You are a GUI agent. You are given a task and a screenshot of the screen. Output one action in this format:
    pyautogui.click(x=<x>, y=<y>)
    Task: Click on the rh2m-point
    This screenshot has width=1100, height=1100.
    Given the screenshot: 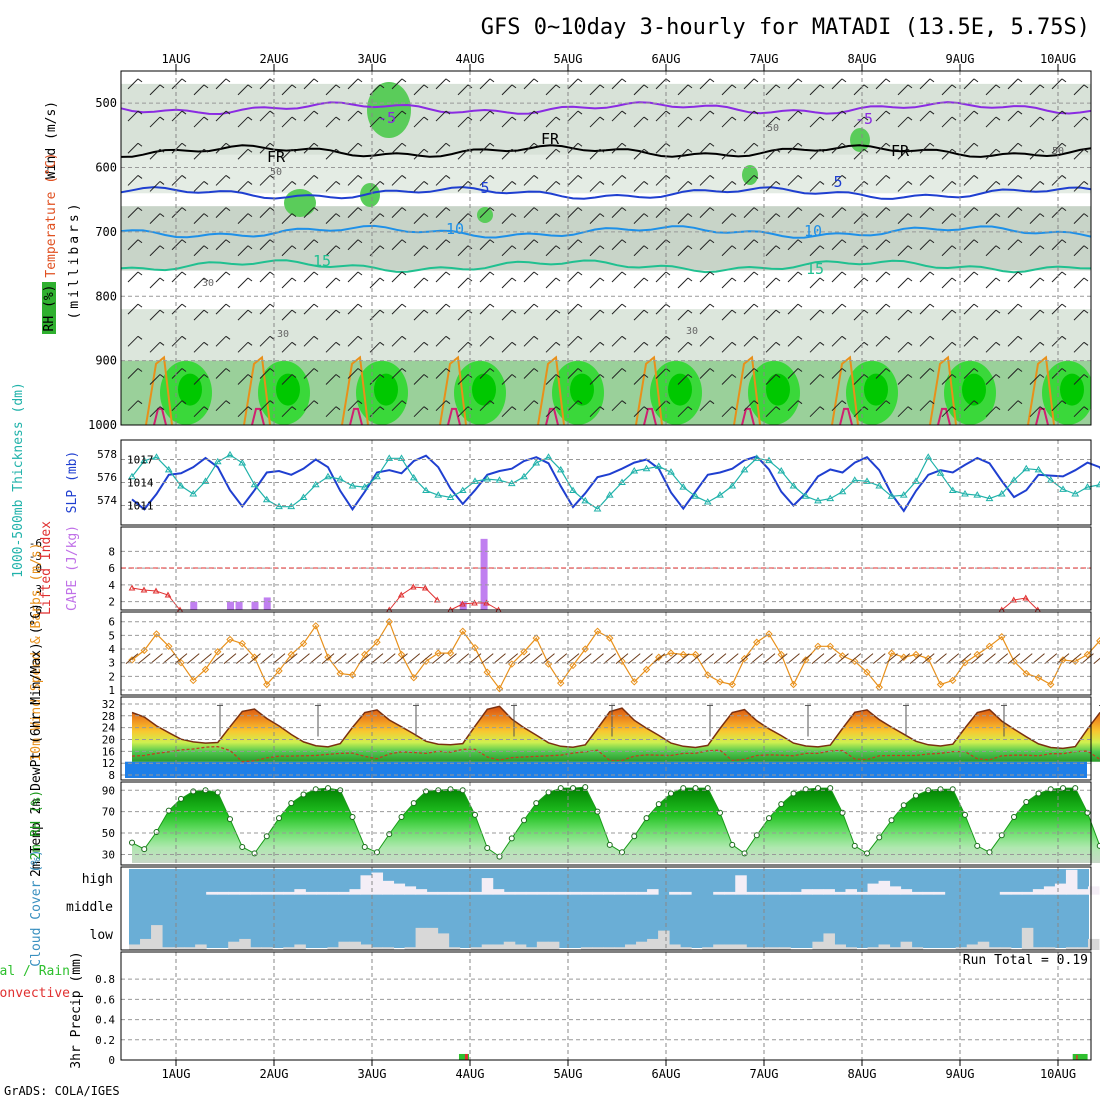 What is the action you would take?
    pyautogui.click(x=977, y=845)
    